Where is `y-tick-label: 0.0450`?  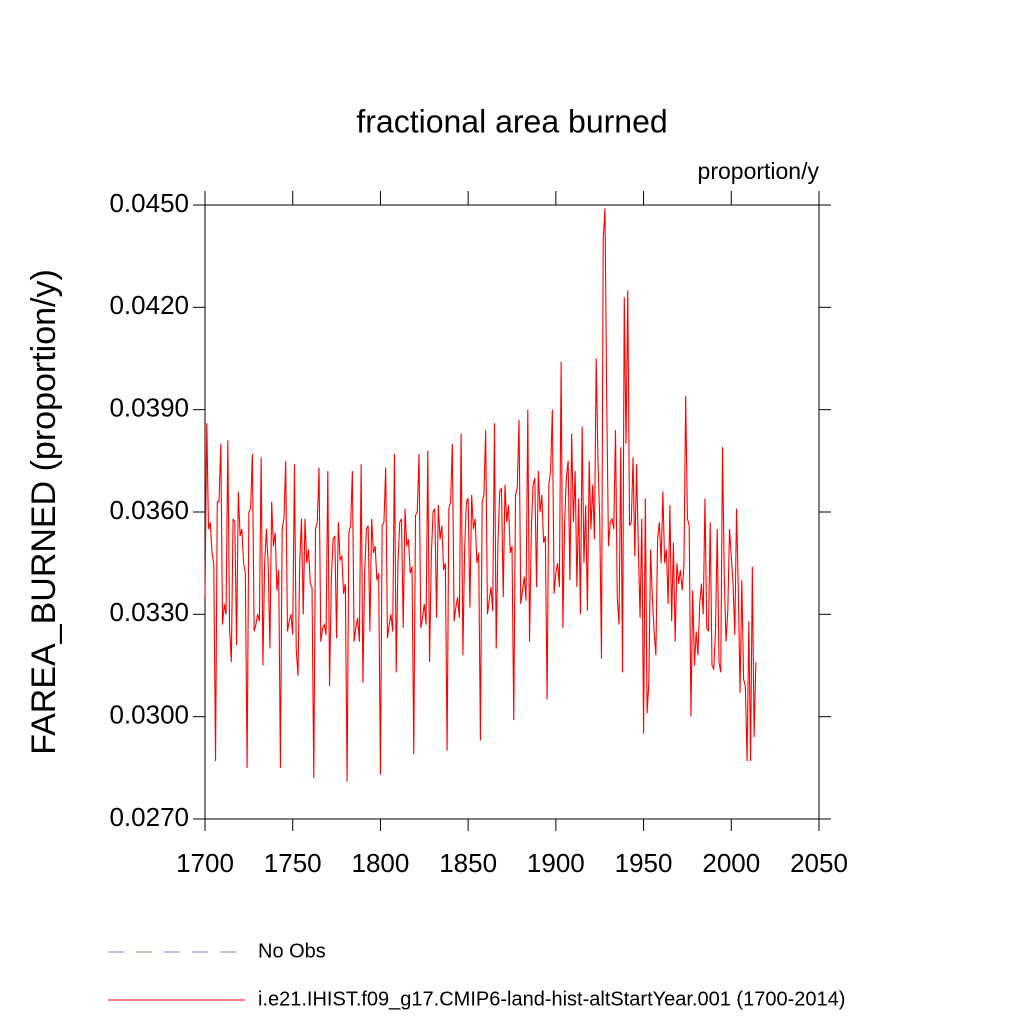 y-tick-label: 0.0450 is located at coordinates (149, 203).